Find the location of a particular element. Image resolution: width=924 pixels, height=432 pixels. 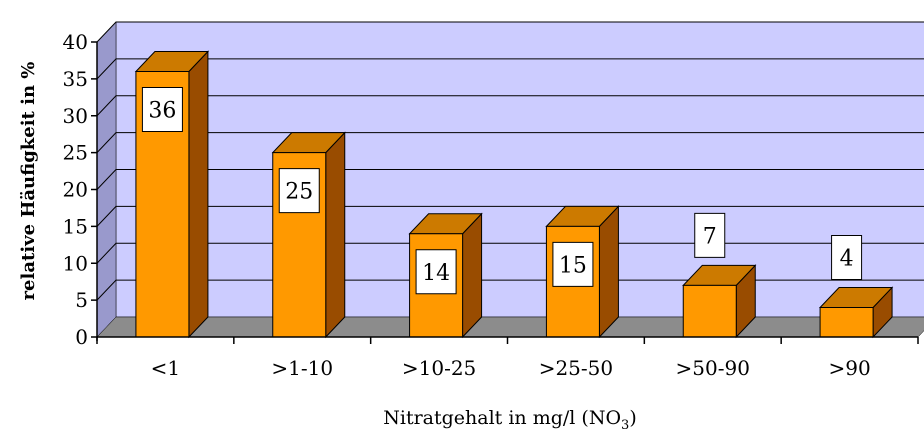

x-tick-label: >90 is located at coordinates (849, 368).